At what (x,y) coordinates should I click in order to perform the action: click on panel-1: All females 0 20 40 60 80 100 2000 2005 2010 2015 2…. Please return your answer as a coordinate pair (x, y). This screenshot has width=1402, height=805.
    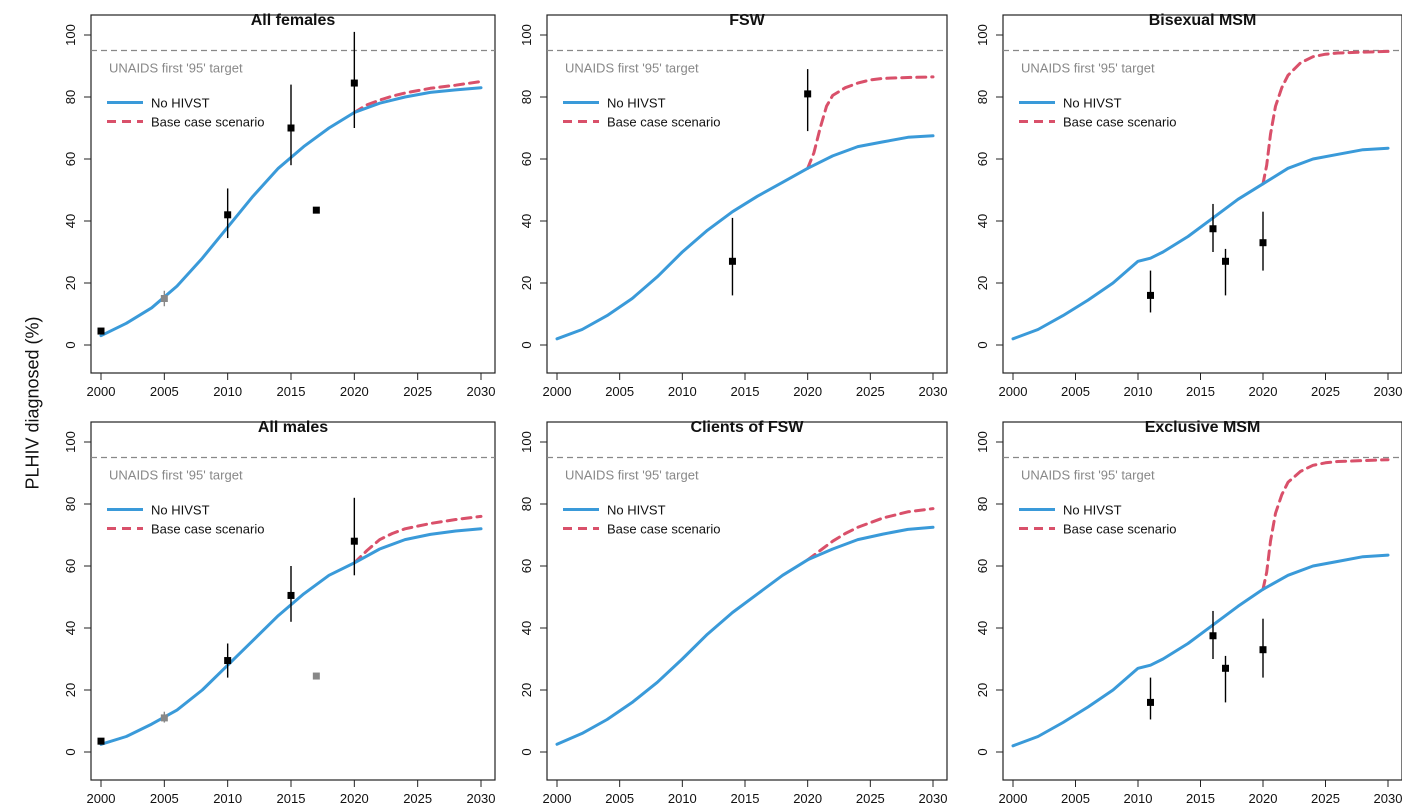
    Looking at the image, I should click on (279, 205).